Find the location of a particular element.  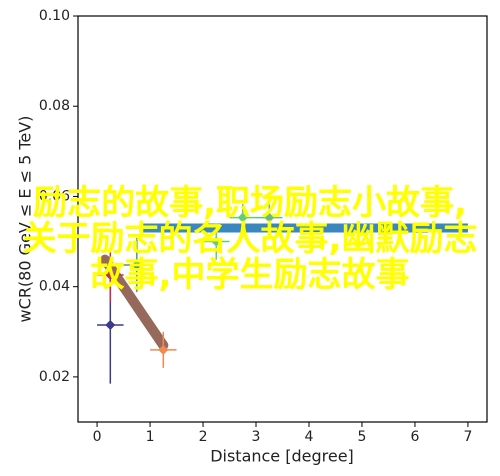

overlay-line: 励志的故事,职场励志小故事, is located at coordinates (250, 203).